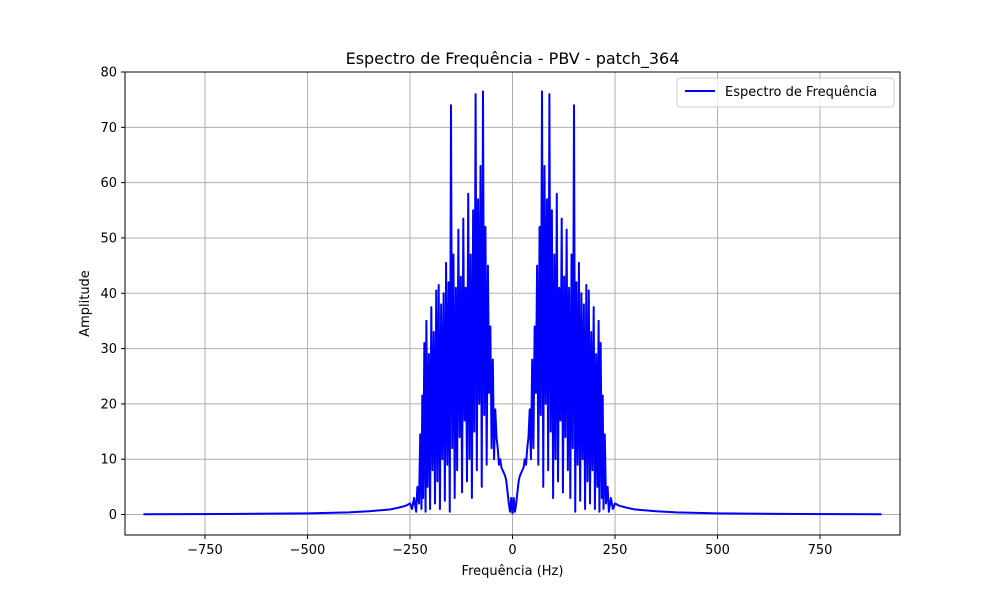 This screenshot has height=600, width=1000. What do you see at coordinates (108, 404) in the screenshot?
I see `y-tick-label: 20` at bounding box center [108, 404].